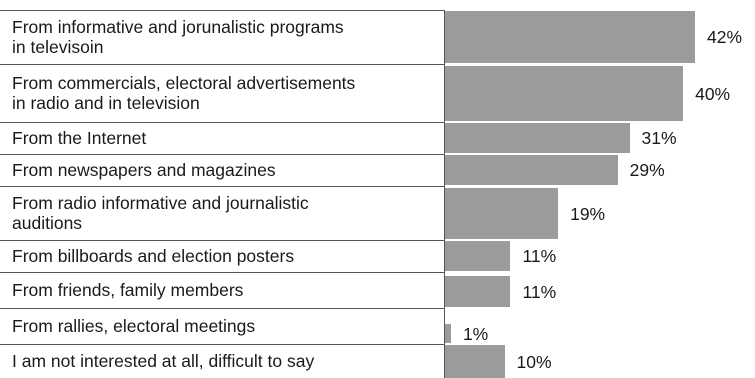  I want to click on category-label: From newspapers and magazines, so click(144, 170).